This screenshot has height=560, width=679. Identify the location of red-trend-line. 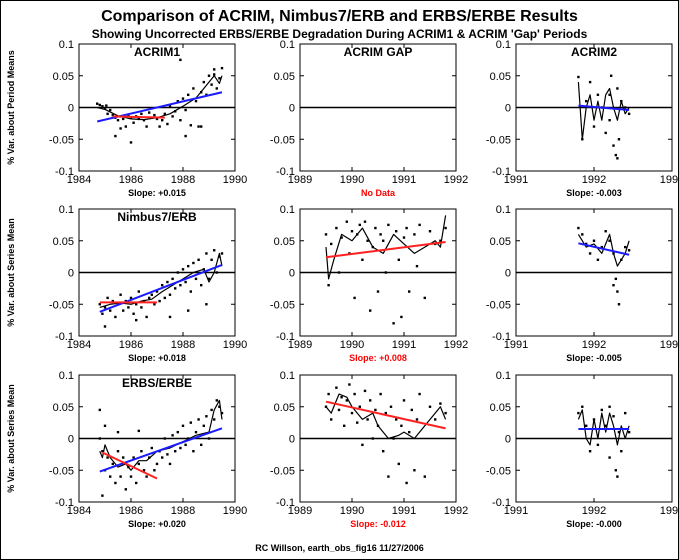
(385, 250).